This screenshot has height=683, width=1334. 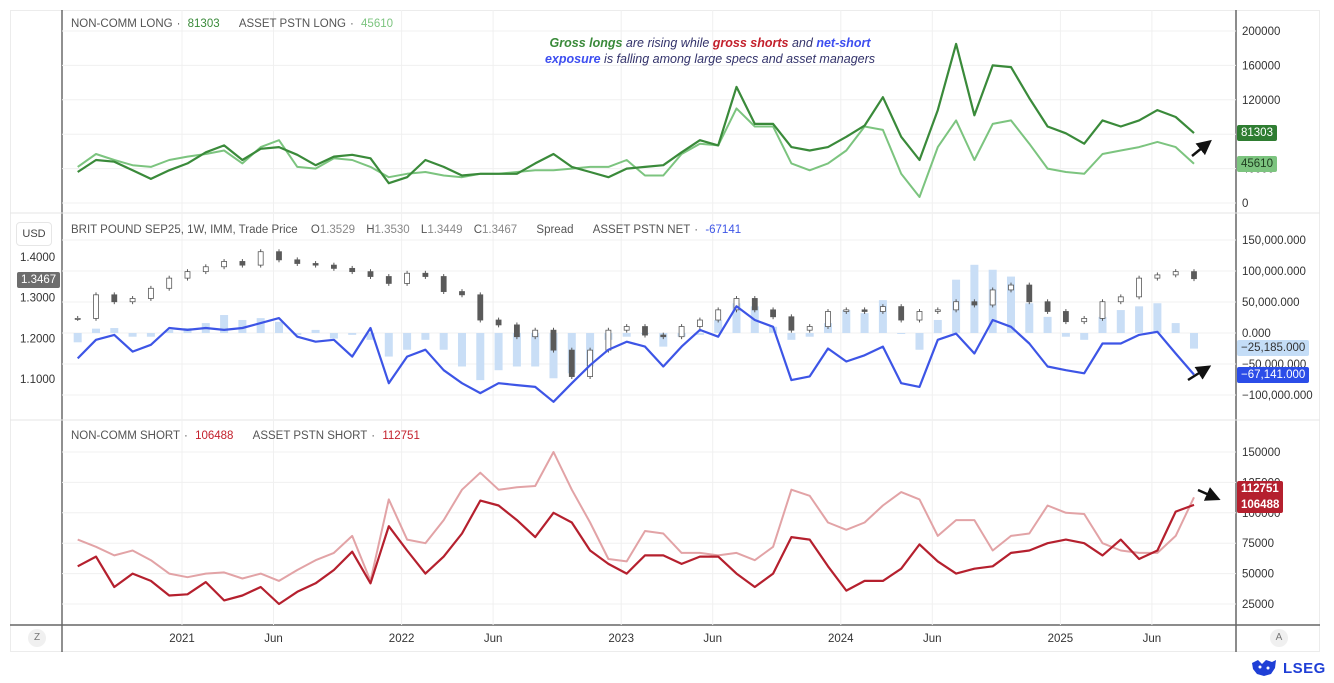 I want to click on annotation-text-part: are rising while, so click(x=667, y=43).